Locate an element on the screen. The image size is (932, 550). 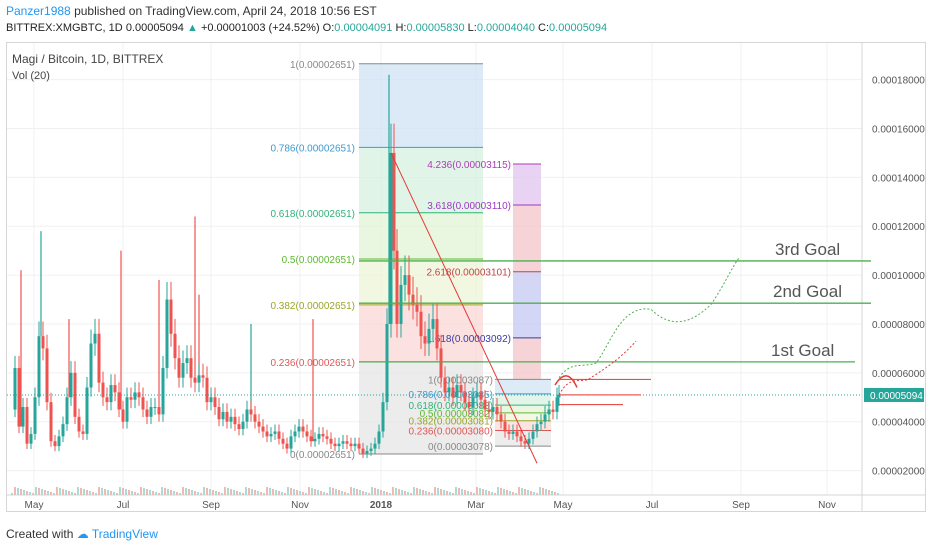
author-link: Panzer1988 is located at coordinates (38, 11).